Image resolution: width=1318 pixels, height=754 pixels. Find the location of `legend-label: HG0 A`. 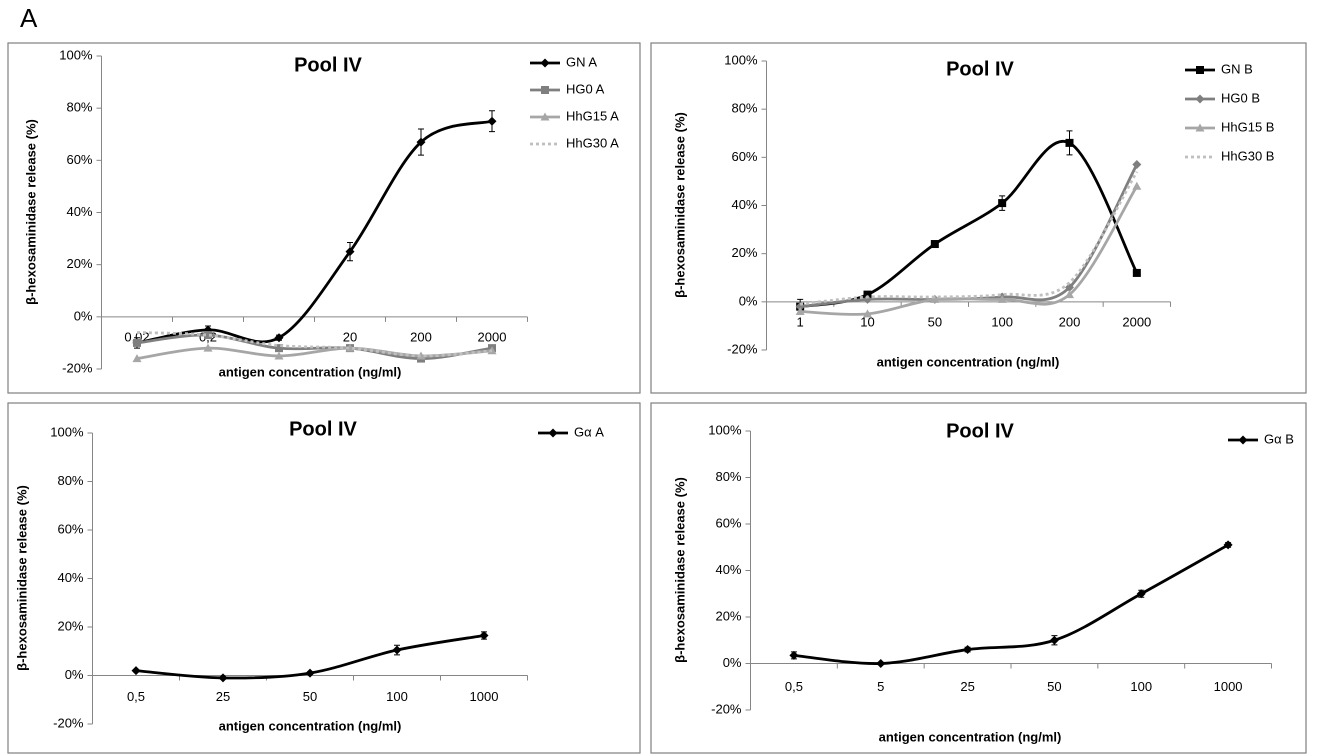

legend-label: HG0 A is located at coordinates (585, 88).